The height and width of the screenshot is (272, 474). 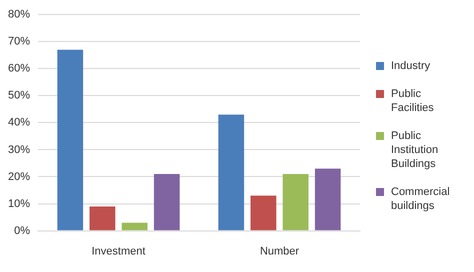 I want to click on y-tick-label: 0%, so click(x=22, y=230).